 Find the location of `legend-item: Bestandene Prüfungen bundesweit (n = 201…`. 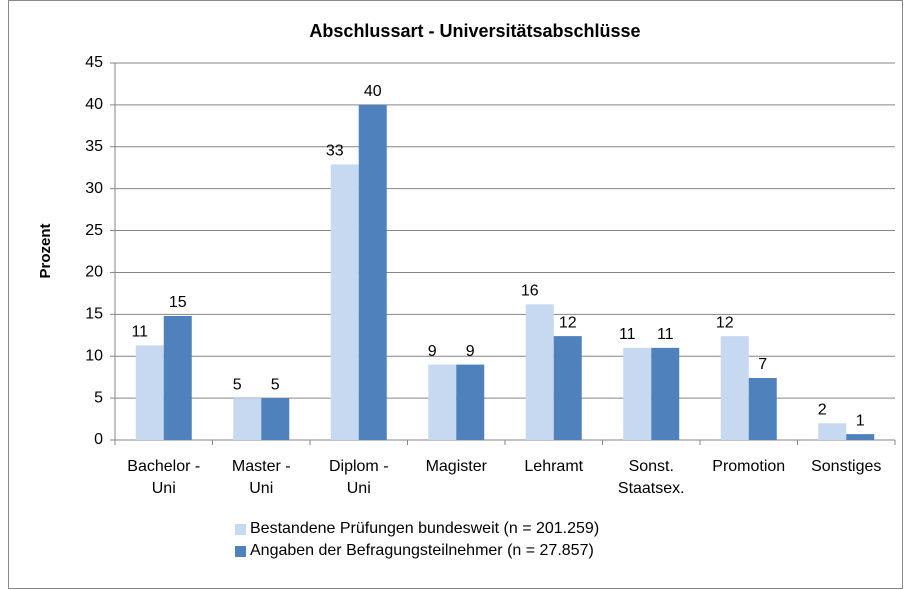

legend-item: Bestandene Prüfungen bundesweit (n = 201… is located at coordinates (417, 529).